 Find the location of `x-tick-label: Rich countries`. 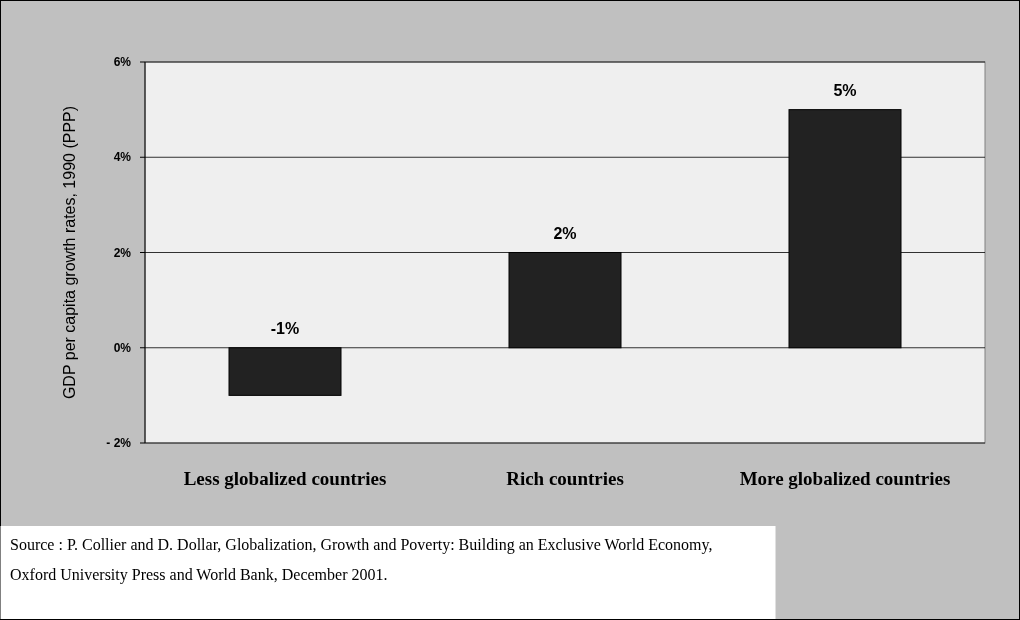

x-tick-label: Rich countries is located at coordinates (565, 478).